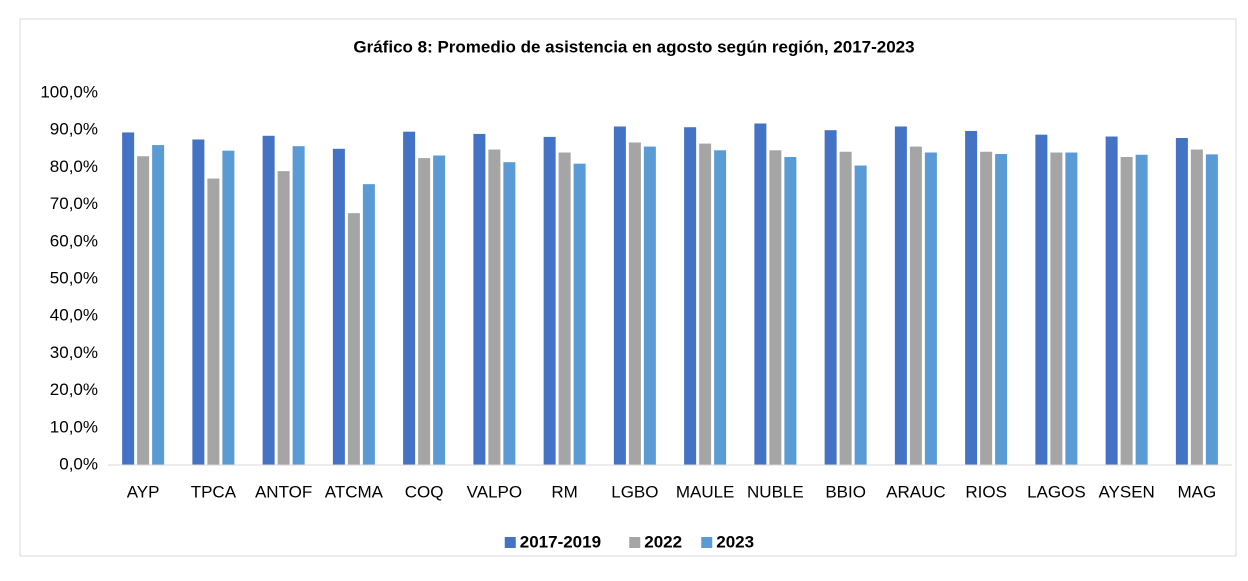 This screenshot has width=1248, height=581. What do you see at coordinates (424, 491) in the screenshot?
I see `x-tick-label: COQ` at bounding box center [424, 491].